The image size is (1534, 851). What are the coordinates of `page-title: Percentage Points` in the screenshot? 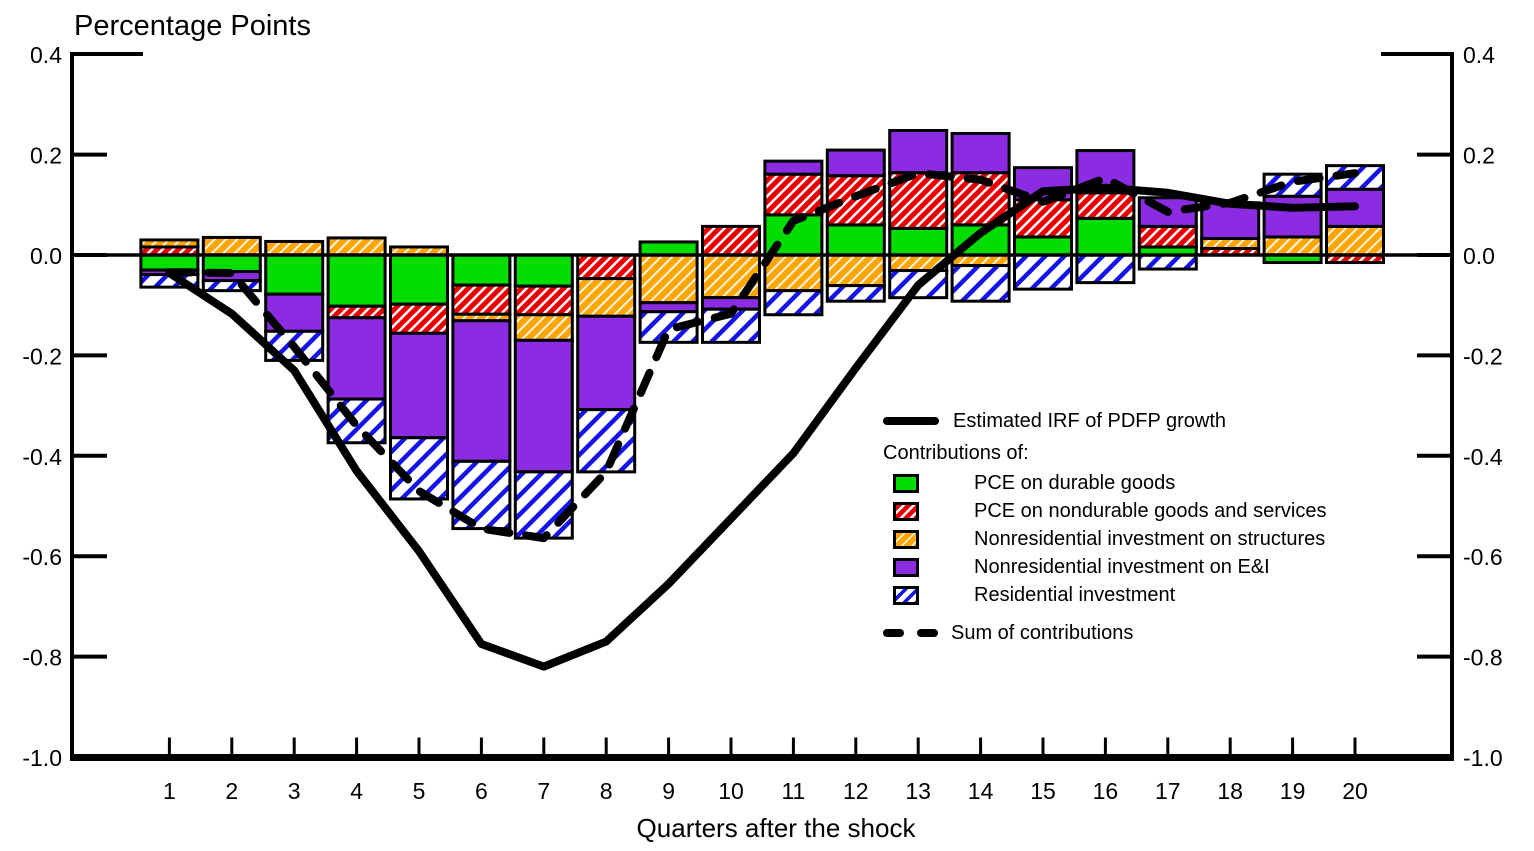 It's located at (192, 26).